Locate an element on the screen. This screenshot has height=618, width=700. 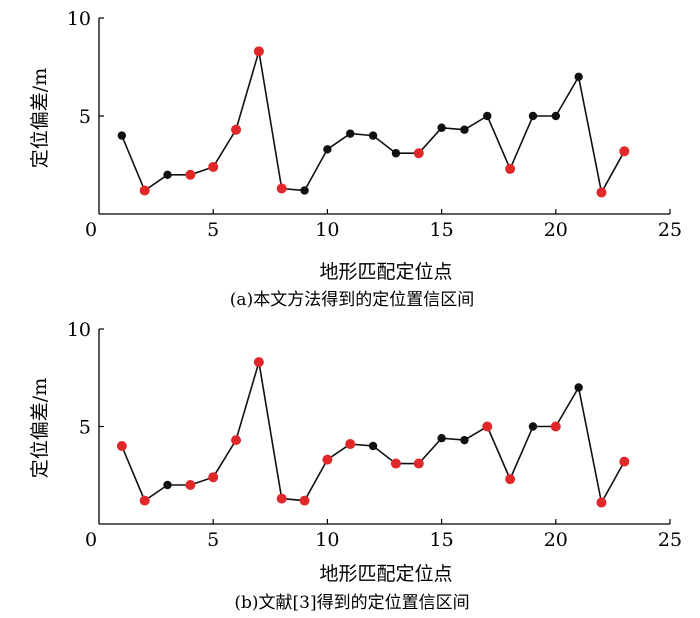
chart-a-x-label: 地形匹配定位点 is located at coordinates (385, 272).